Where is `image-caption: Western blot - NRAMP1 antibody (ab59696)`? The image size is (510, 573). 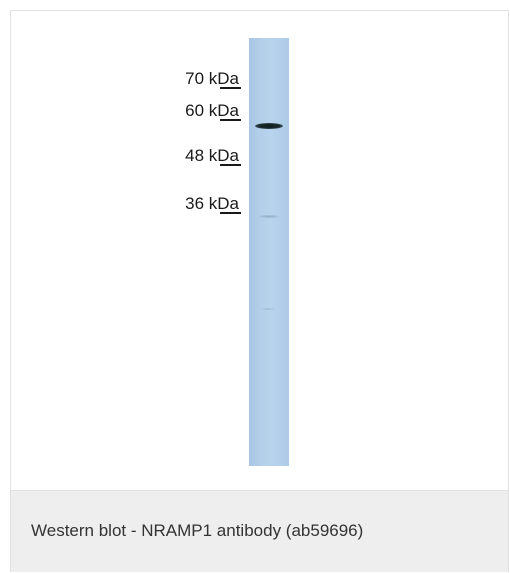
image-caption: Western blot - NRAMP1 antibody (ab59696) is located at coordinates (197, 530).